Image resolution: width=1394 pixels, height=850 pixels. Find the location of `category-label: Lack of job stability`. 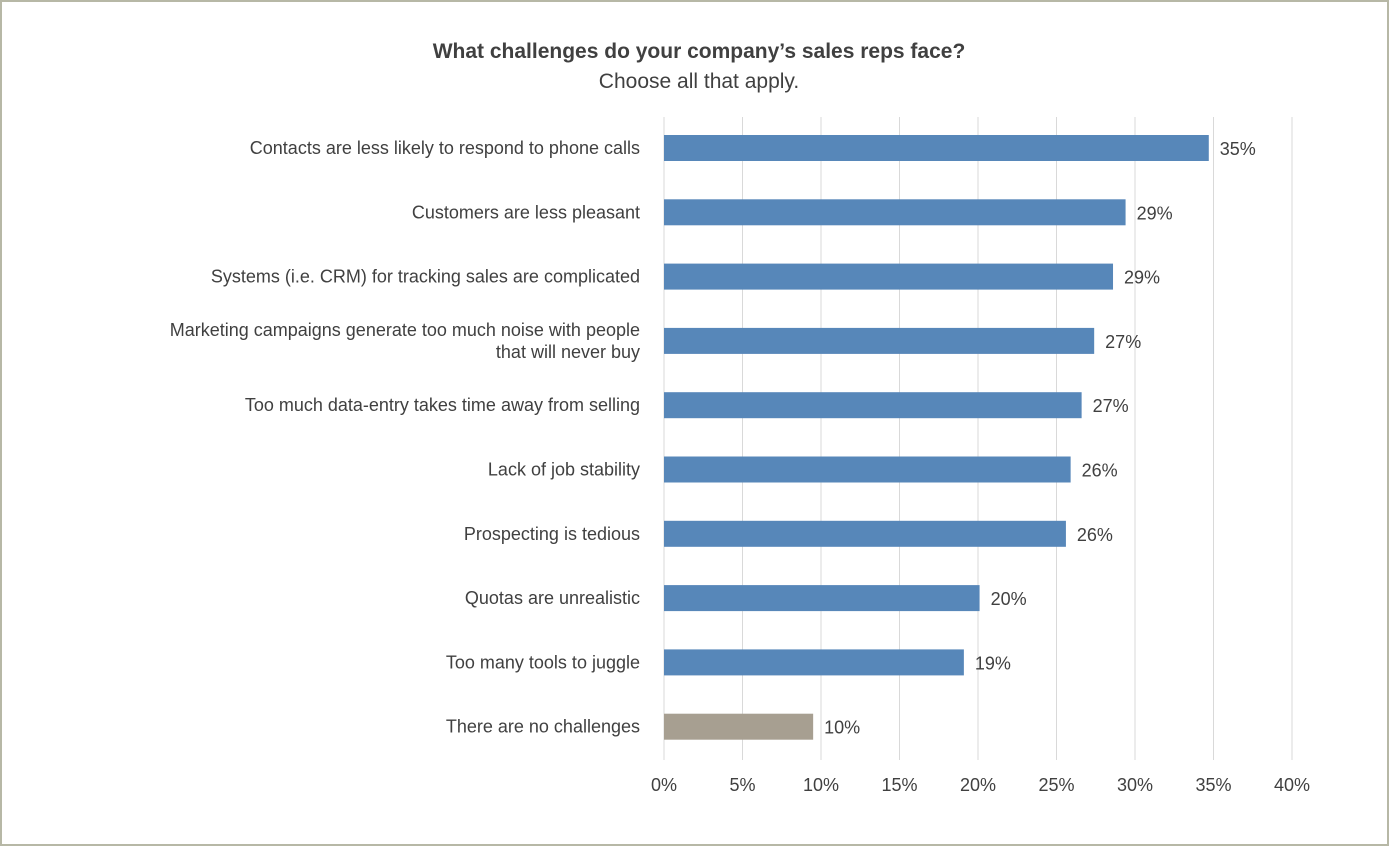

category-label: Lack of job stability is located at coordinates (564, 470).